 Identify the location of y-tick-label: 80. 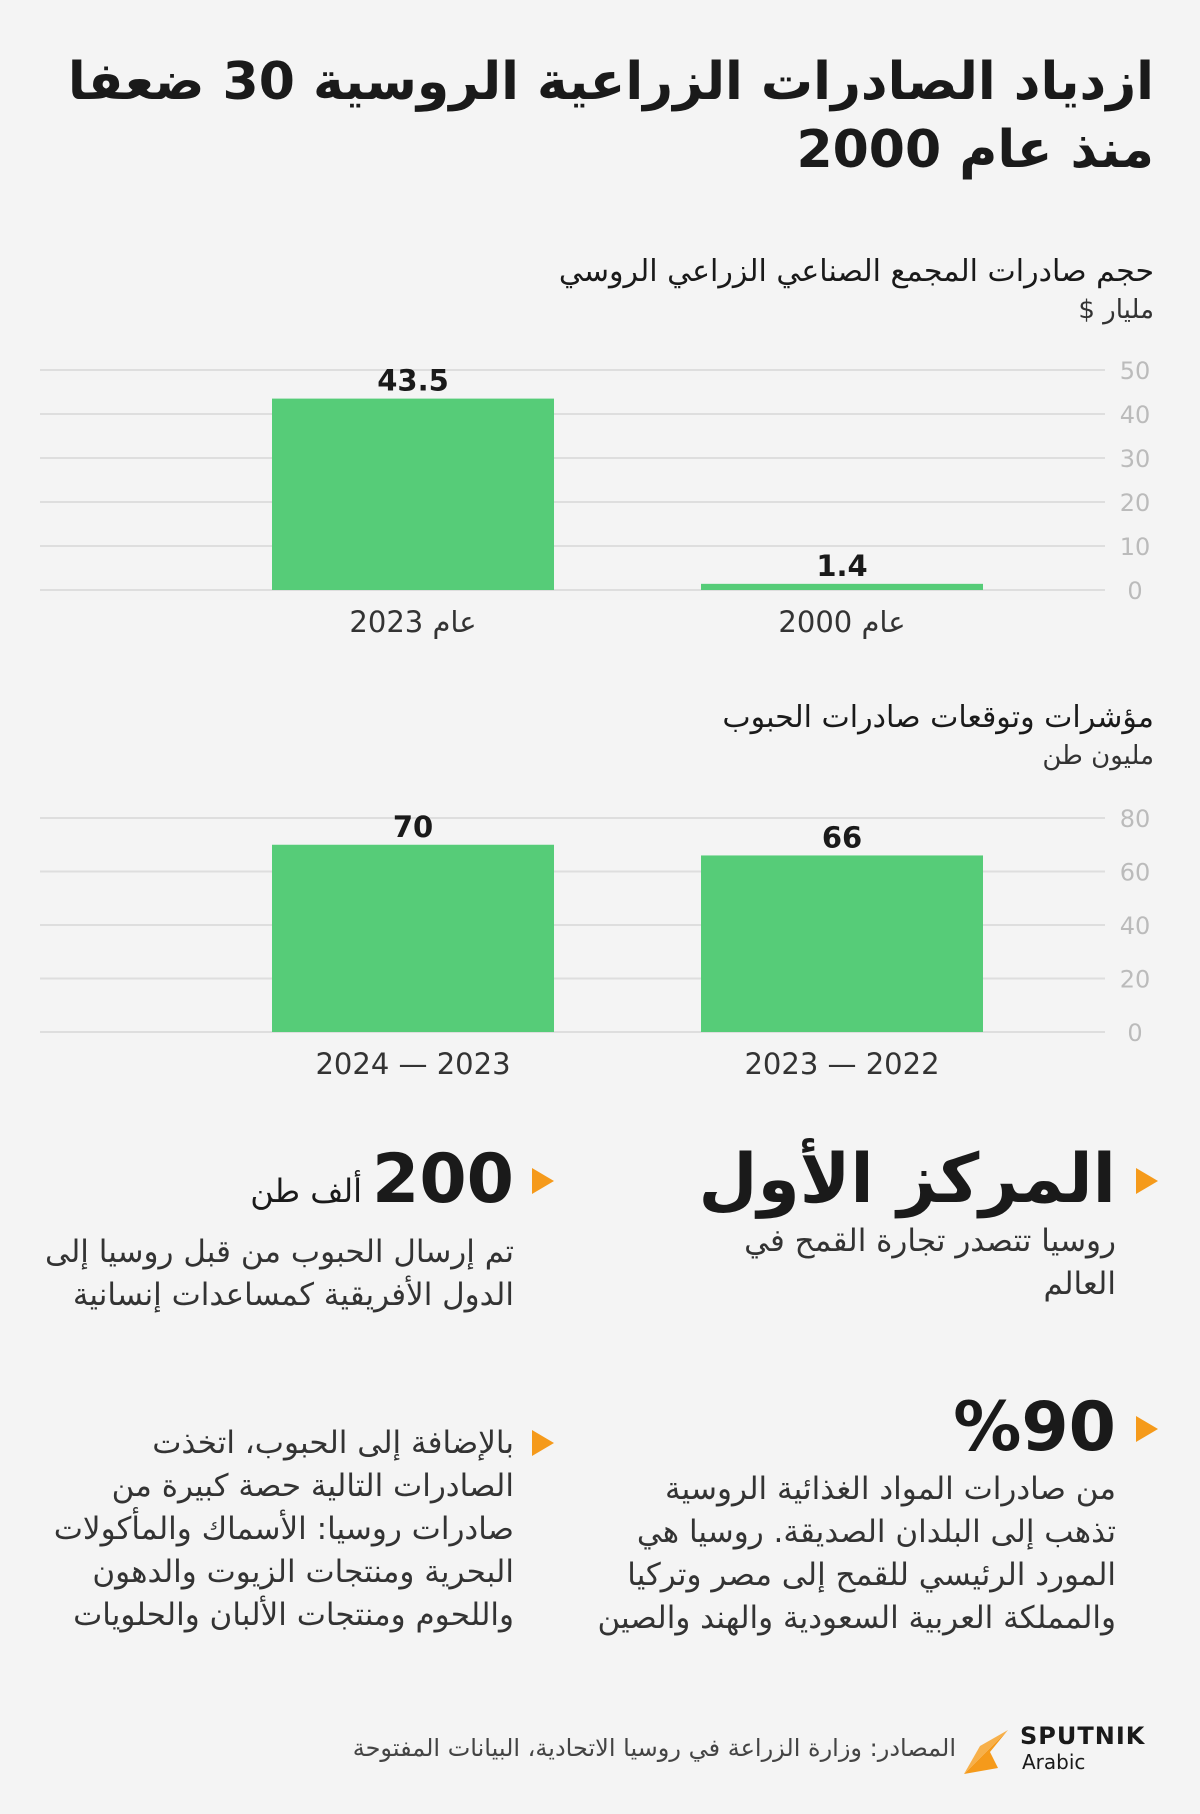
(1135, 819).